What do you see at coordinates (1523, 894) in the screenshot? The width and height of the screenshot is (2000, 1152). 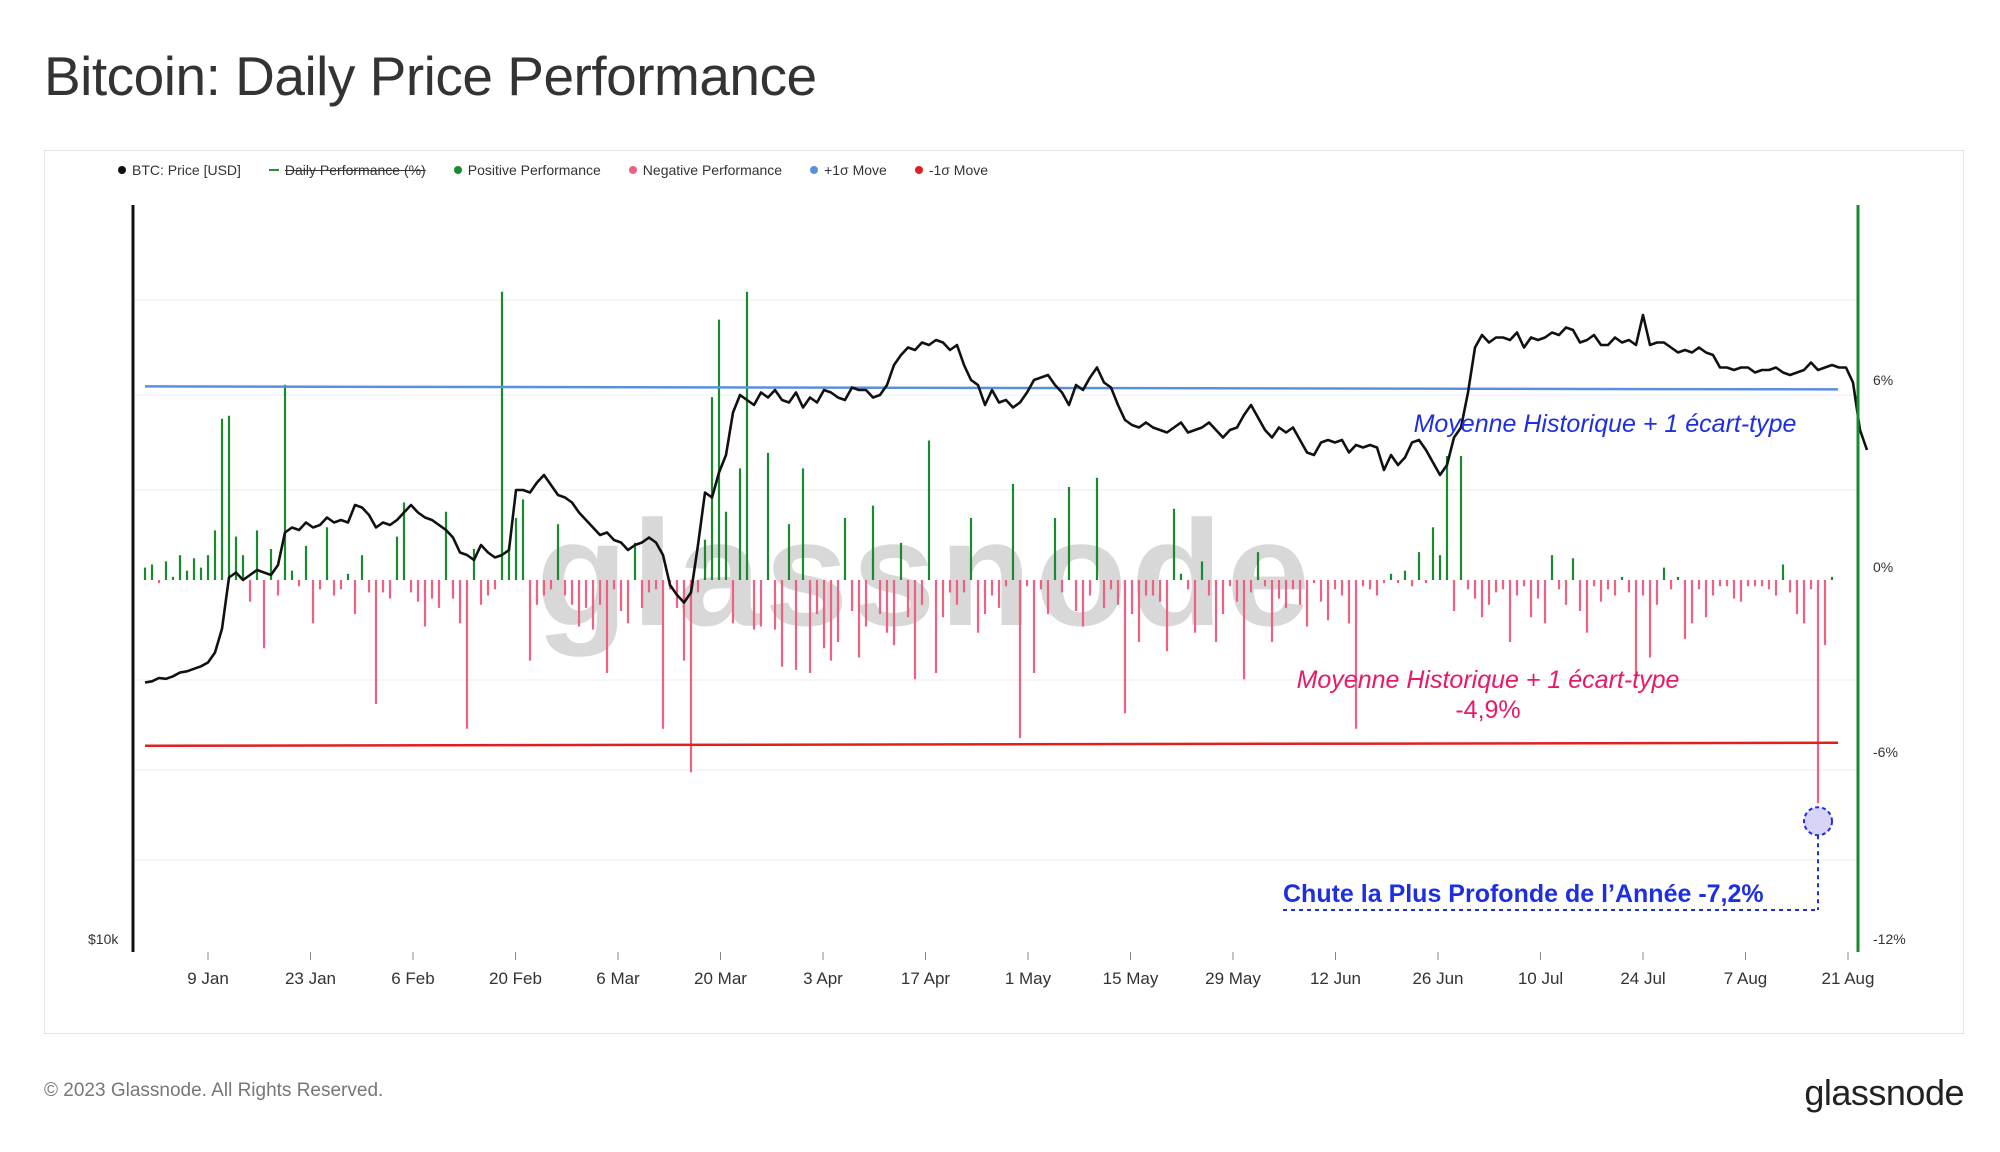 I see `deepest-annotation: Chute la Plus Profonde de l’Année -7,2%` at bounding box center [1523, 894].